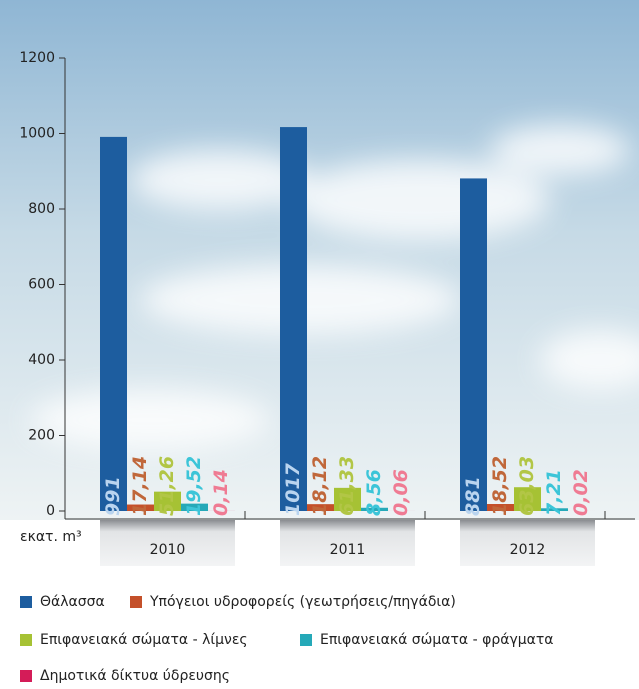 This screenshot has height=689, width=639. What do you see at coordinates (168, 550) in the screenshot?
I see `x-tick-label: 2010` at bounding box center [168, 550].